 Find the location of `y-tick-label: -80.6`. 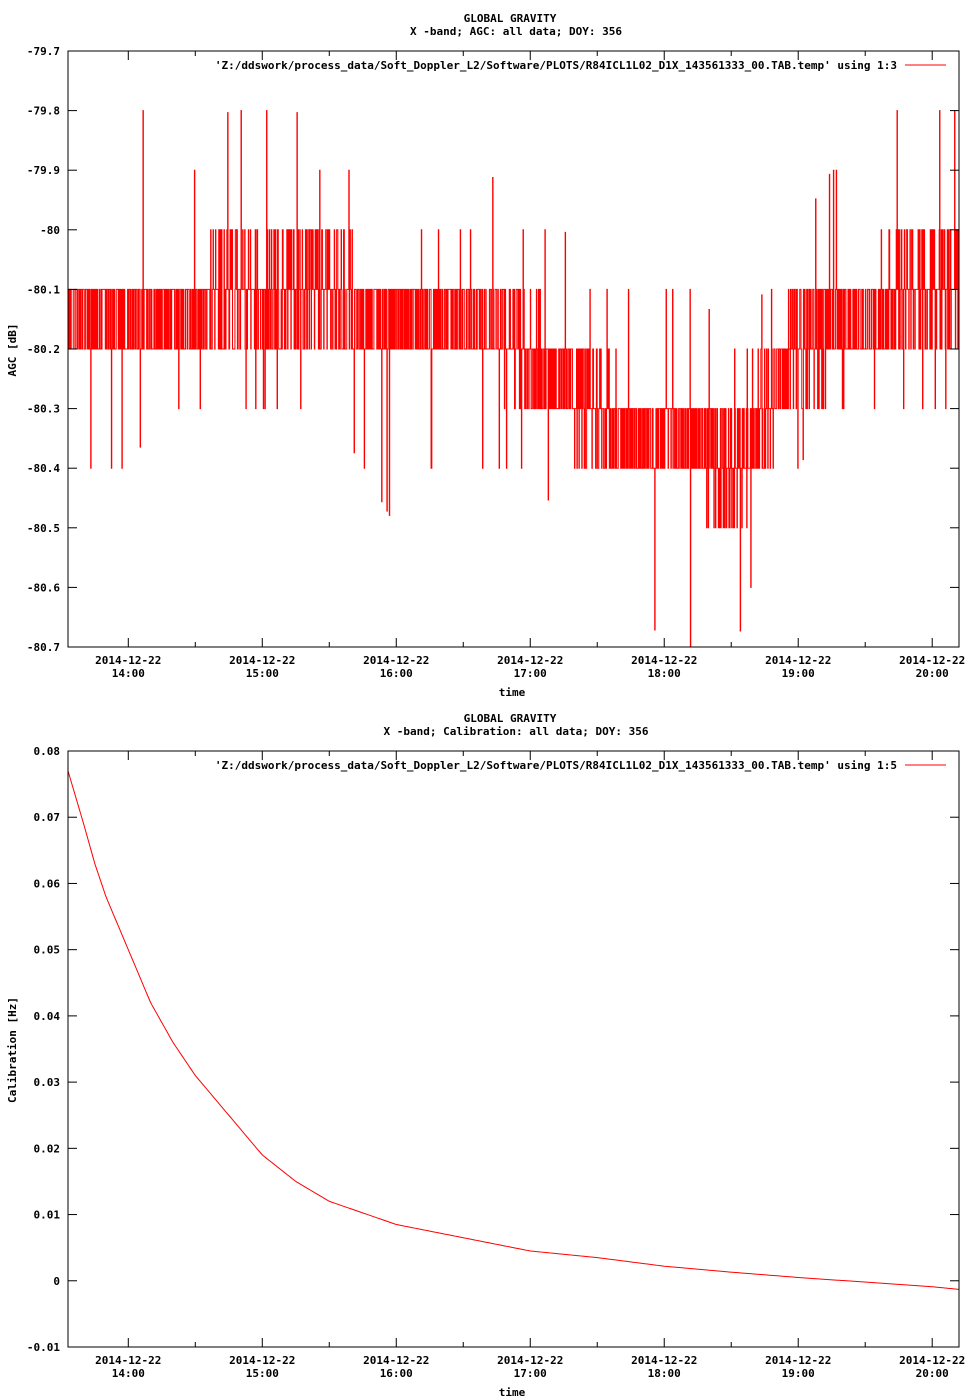

y-tick-label: -80.6 is located at coordinates (43, 587).